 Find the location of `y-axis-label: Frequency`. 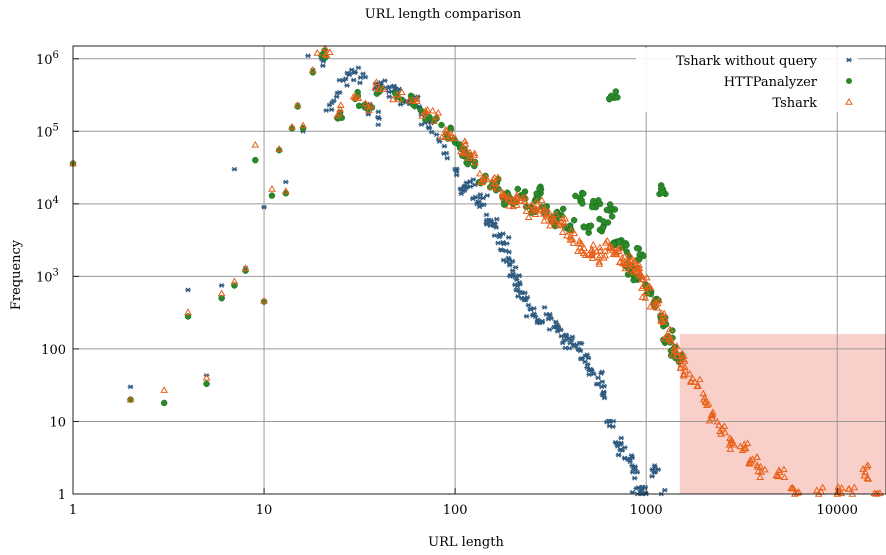

y-axis-label: Frequency is located at coordinates (16, 274).